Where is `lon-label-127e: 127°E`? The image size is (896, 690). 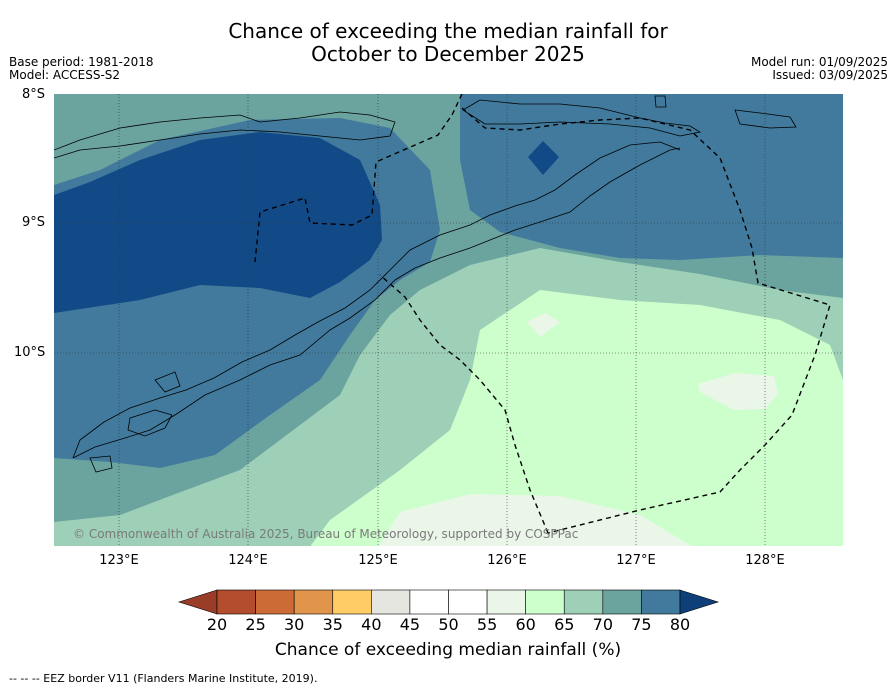 lon-label-127e: 127°E is located at coordinates (636, 560).